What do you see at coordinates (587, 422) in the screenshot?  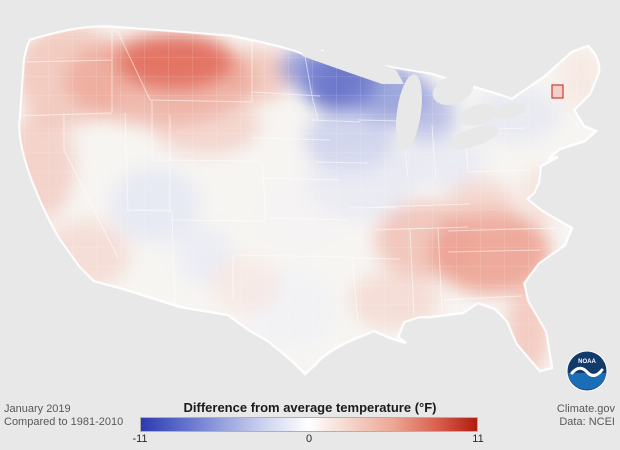 I see `data-source-label: Data: NCEI` at bounding box center [587, 422].